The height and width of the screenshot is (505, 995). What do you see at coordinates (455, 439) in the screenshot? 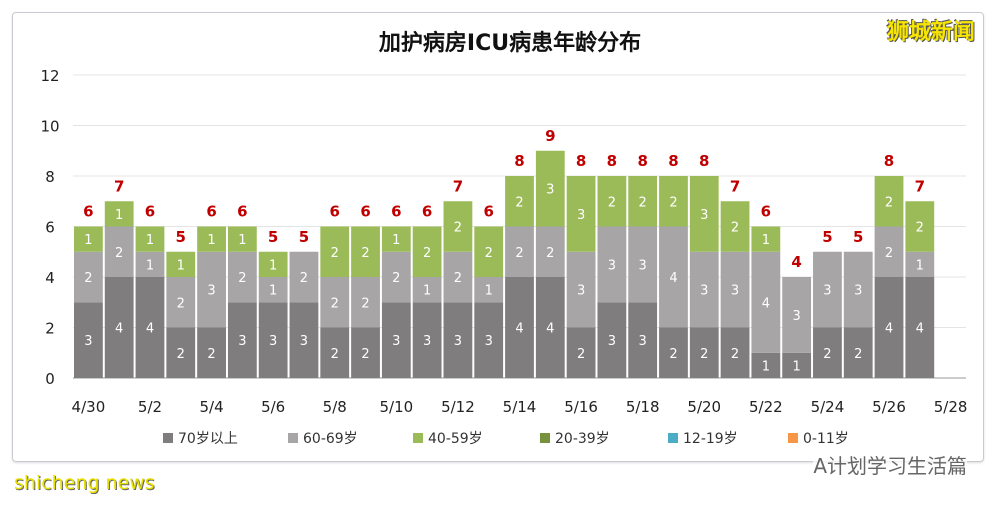
I see `legend-label: 40-59岁` at bounding box center [455, 439].